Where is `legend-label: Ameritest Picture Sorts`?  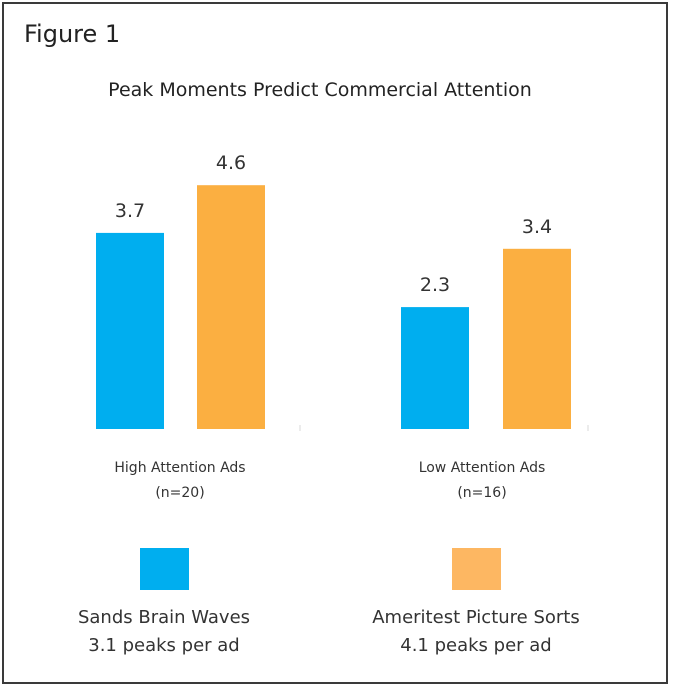 legend-label: Ameritest Picture Sorts is located at coordinates (476, 617).